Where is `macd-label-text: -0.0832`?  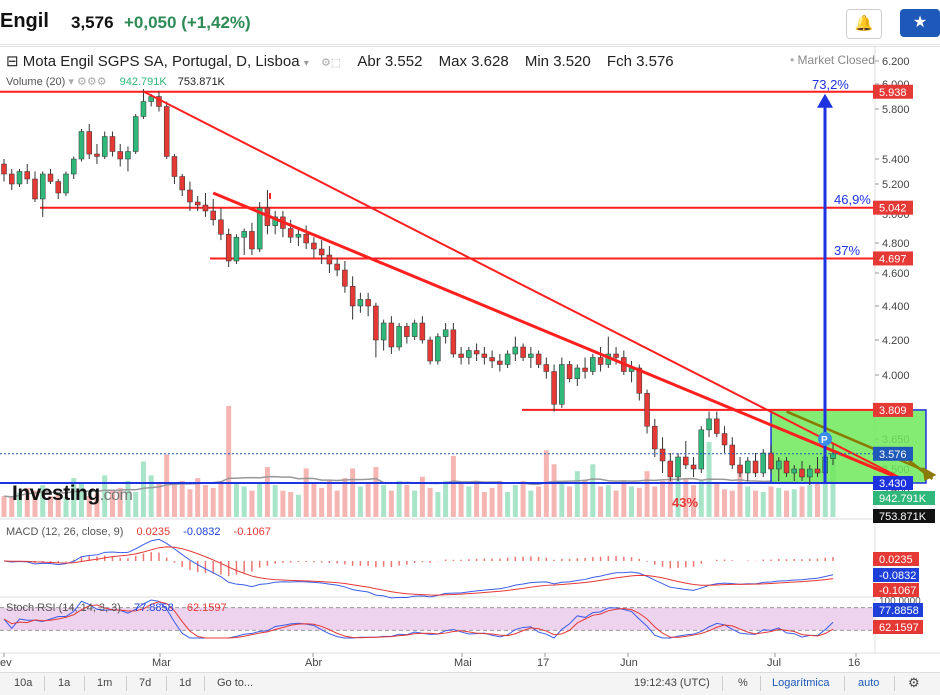 macd-label-text: -0.0832 is located at coordinates (897, 576).